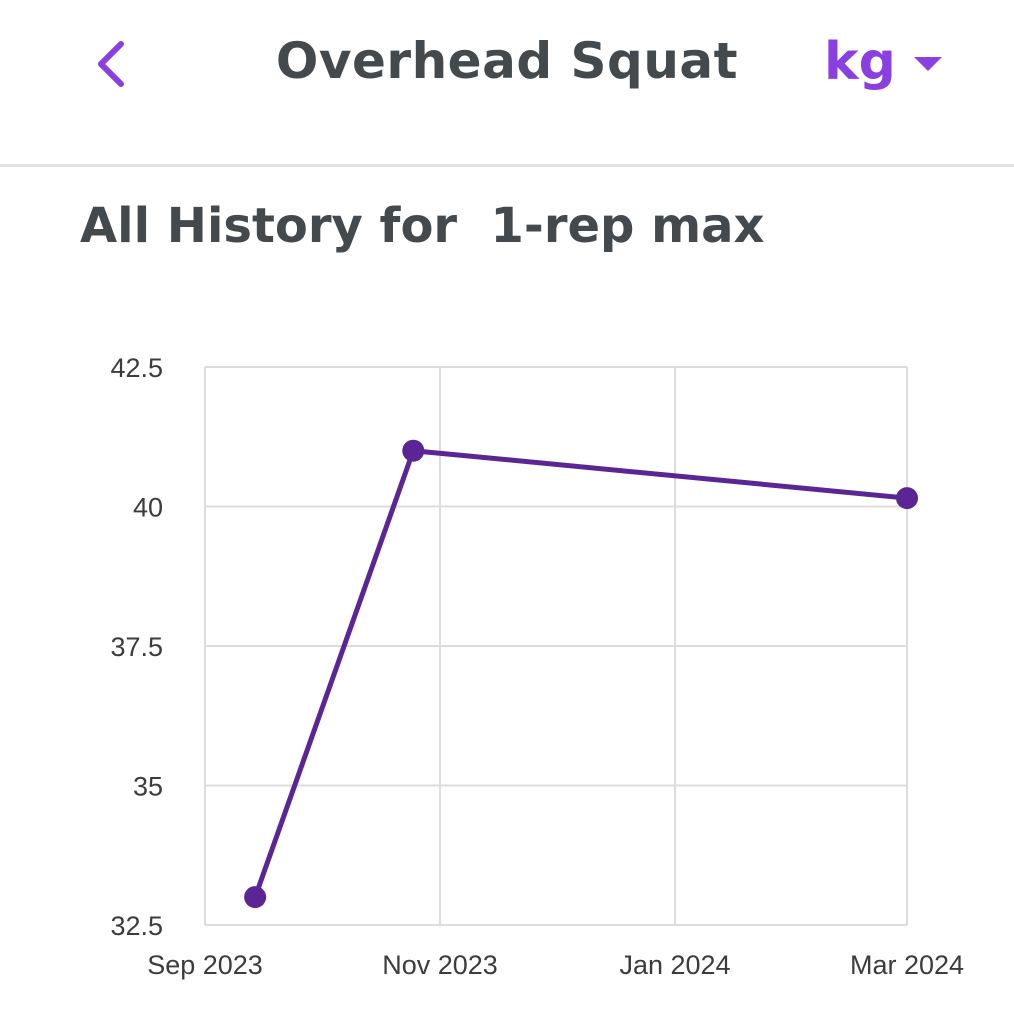 Image resolution: width=1014 pixels, height=1024 pixels. What do you see at coordinates (928, 64) in the screenshot?
I see `caret-down-icon` at bounding box center [928, 64].